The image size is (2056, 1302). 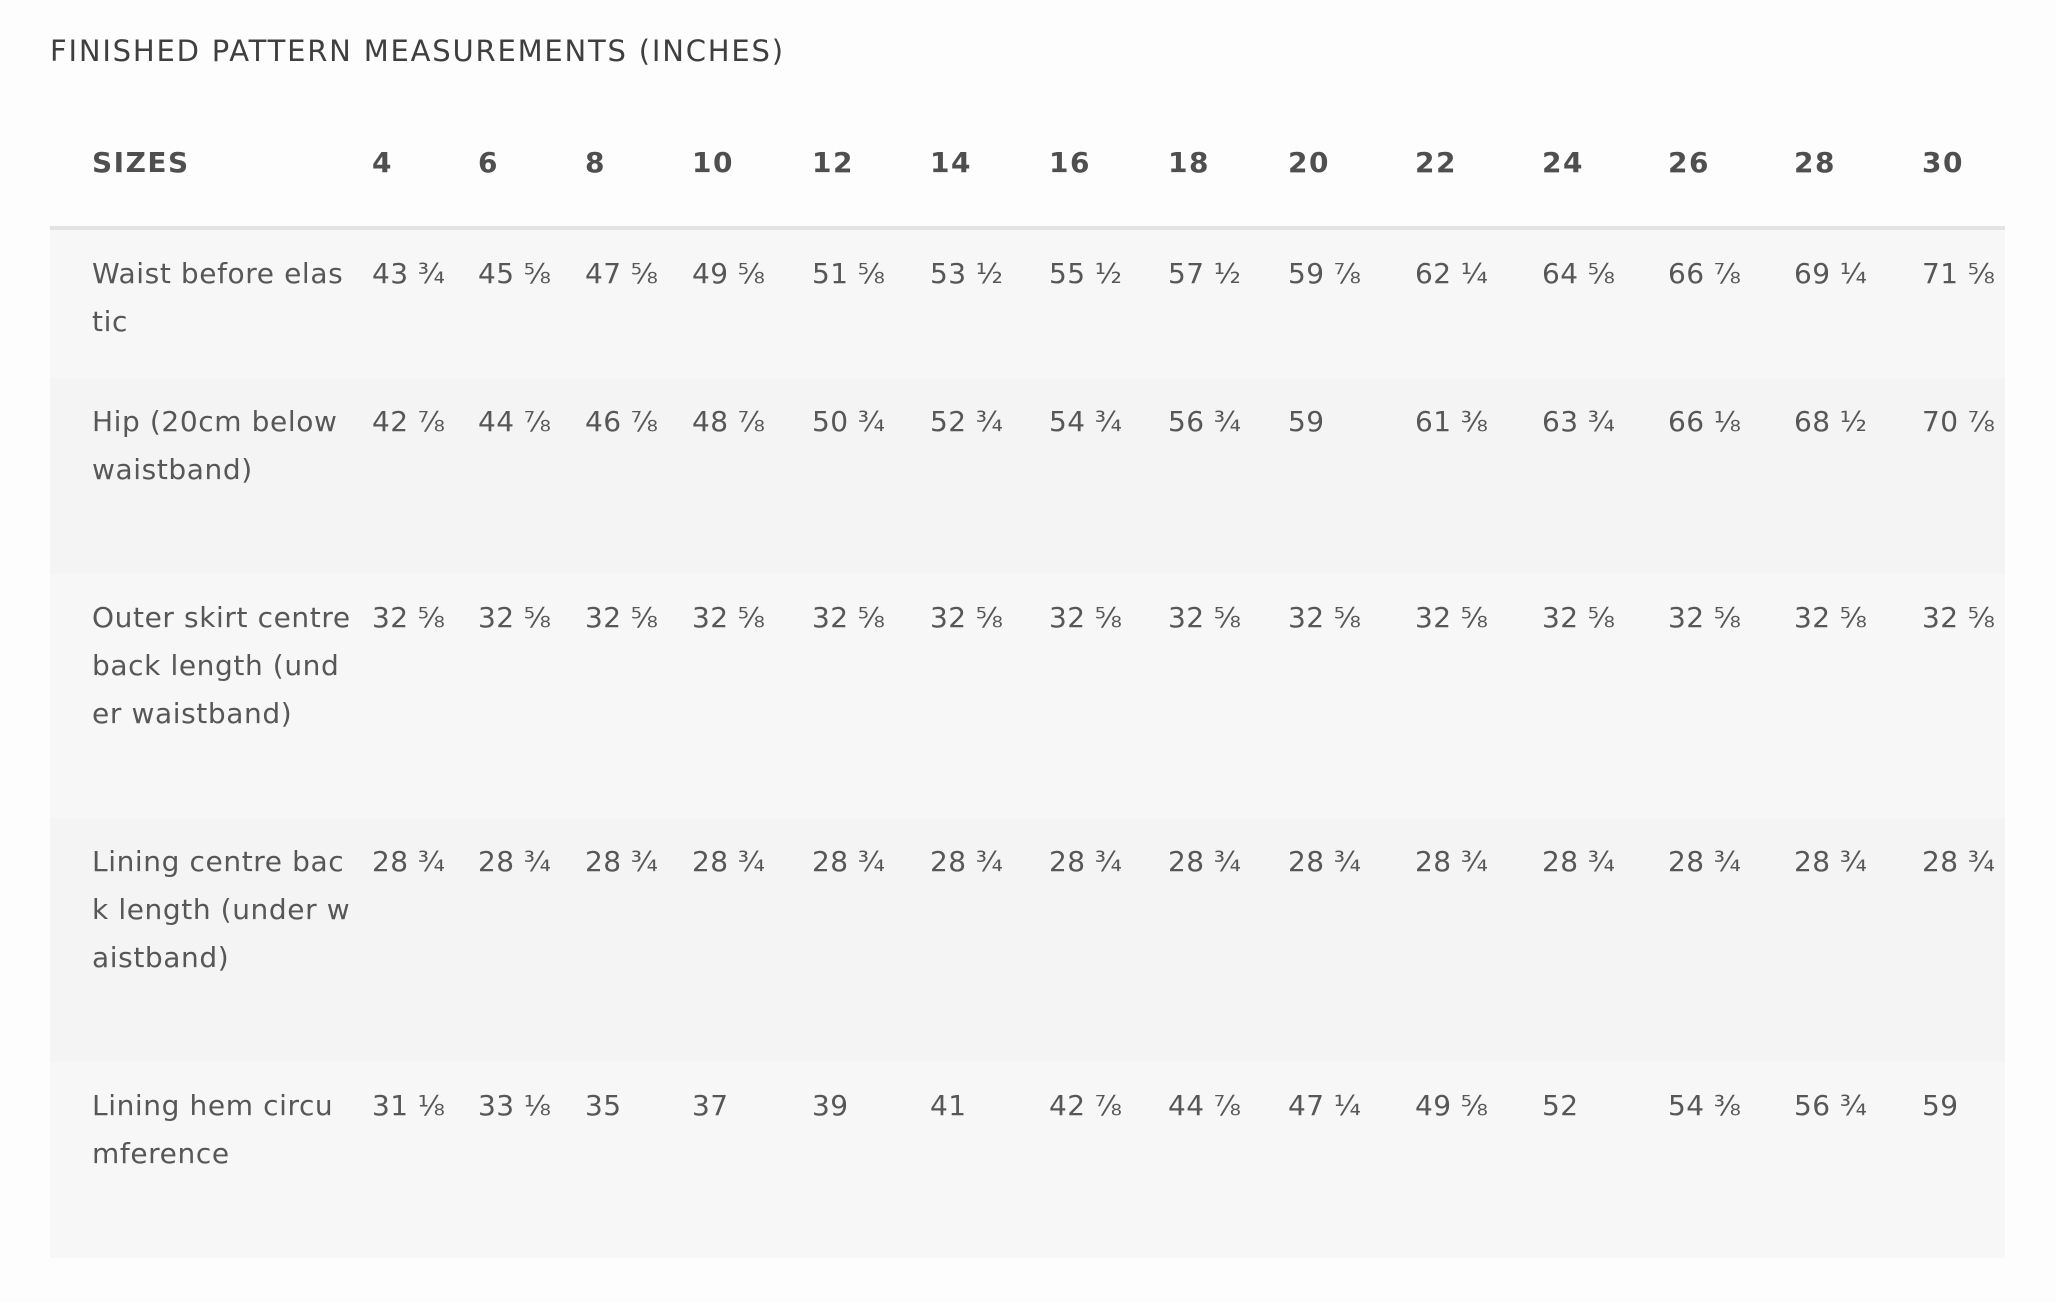 I want to click on table-cell: 54 ⅜, so click(x=1705, y=1105).